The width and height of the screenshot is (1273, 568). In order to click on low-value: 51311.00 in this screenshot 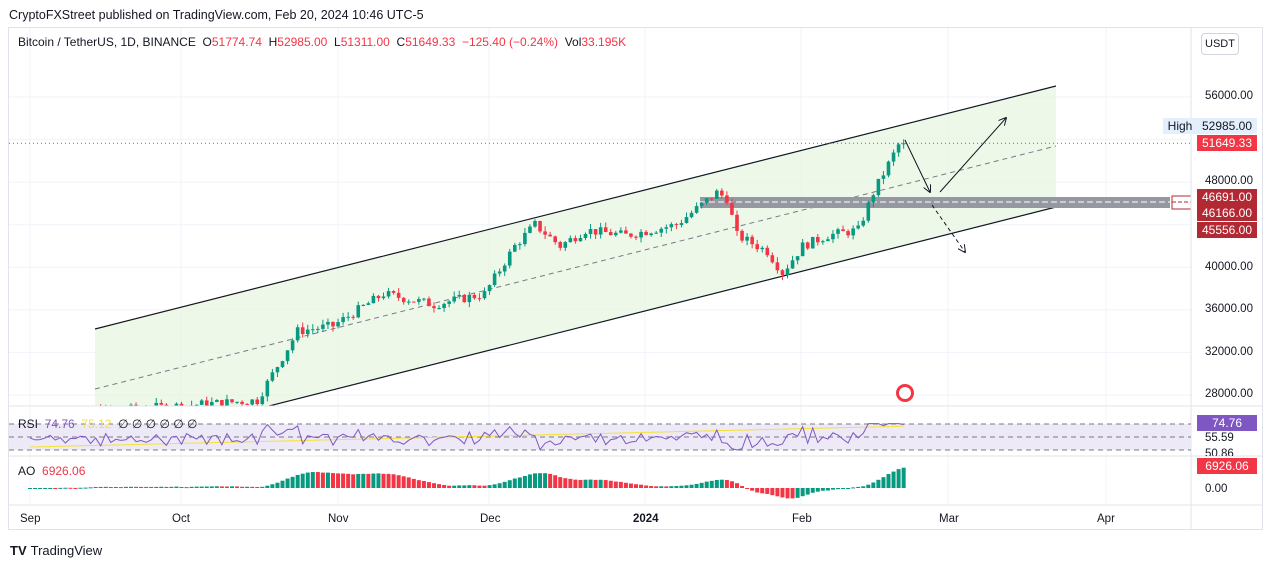, I will do `click(365, 42)`.